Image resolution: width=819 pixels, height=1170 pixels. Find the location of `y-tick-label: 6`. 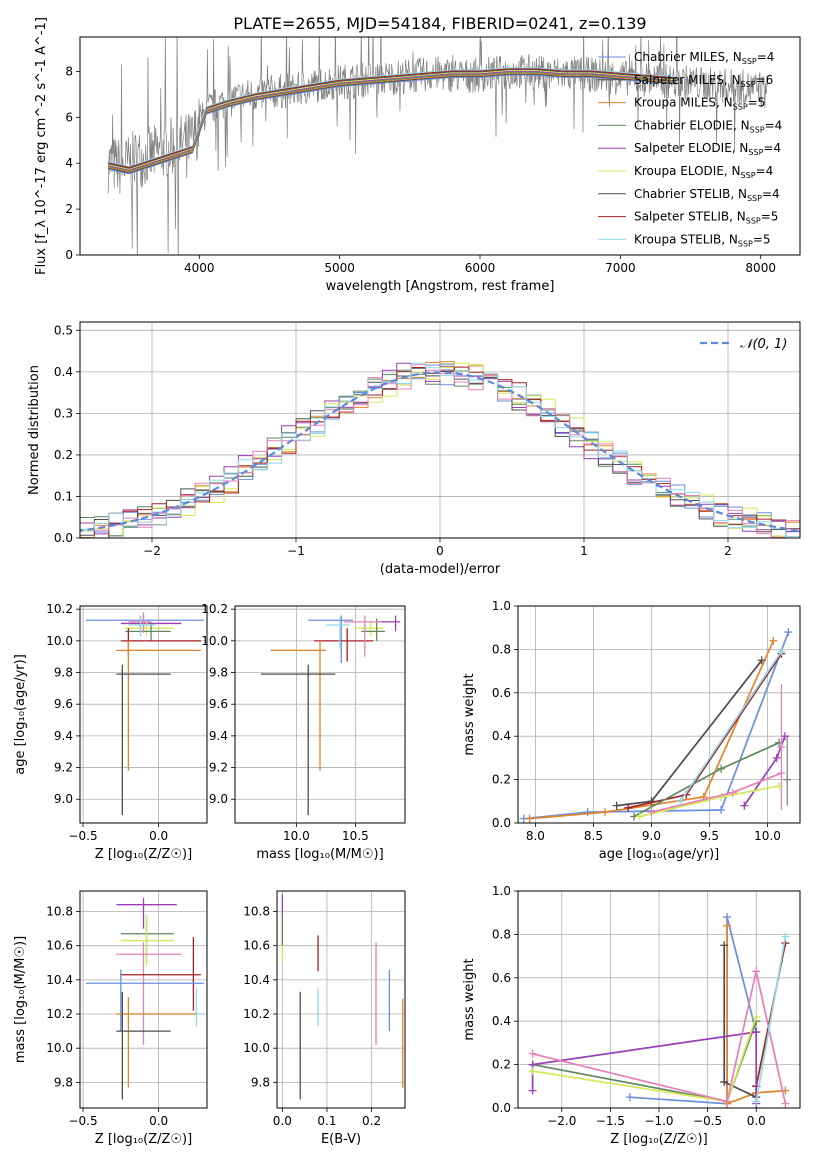

y-tick-label: 6 is located at coordinates (69, 117).